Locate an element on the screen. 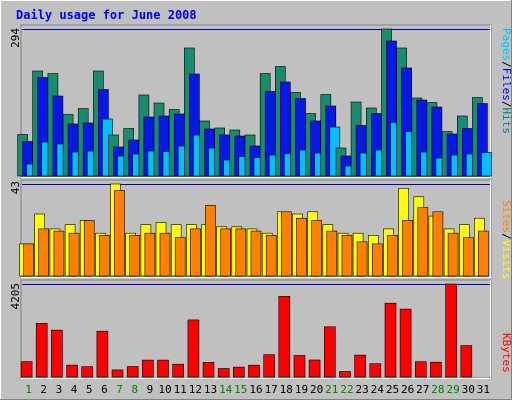 The width and height of the screenshot is (512, 400). x-label-day-23: 23 is located at coordinates (361, 389).